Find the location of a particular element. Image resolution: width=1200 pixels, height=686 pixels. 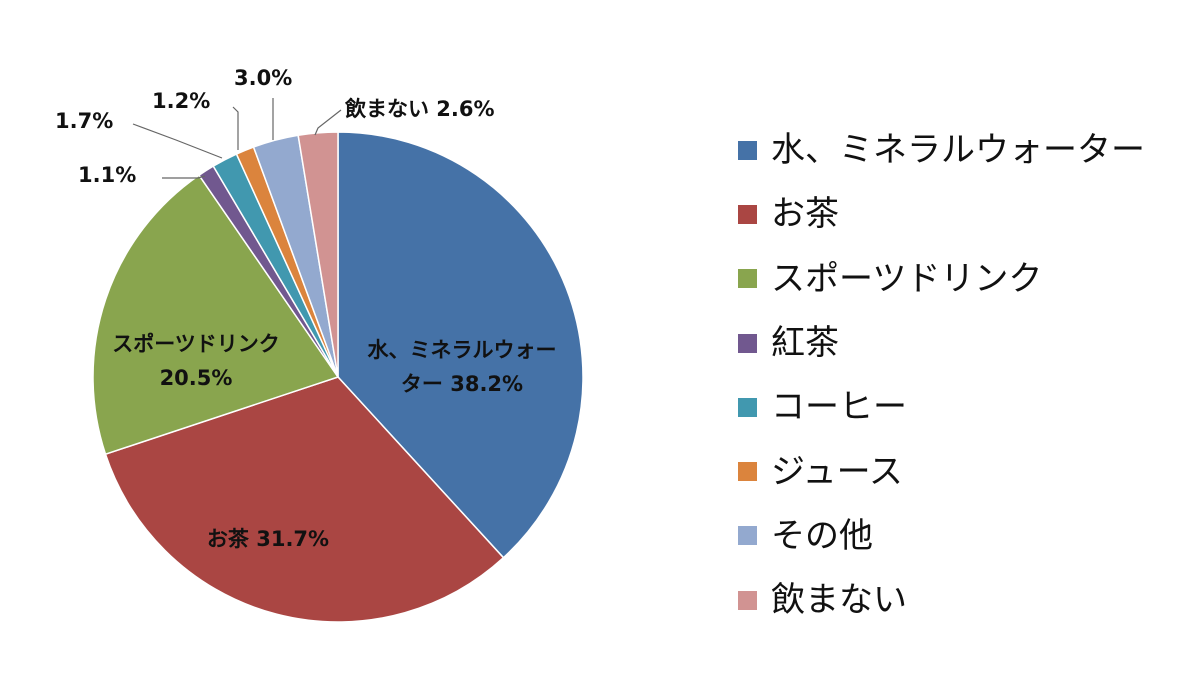

legend-item: お茶 is located at coordinates (941, 214).